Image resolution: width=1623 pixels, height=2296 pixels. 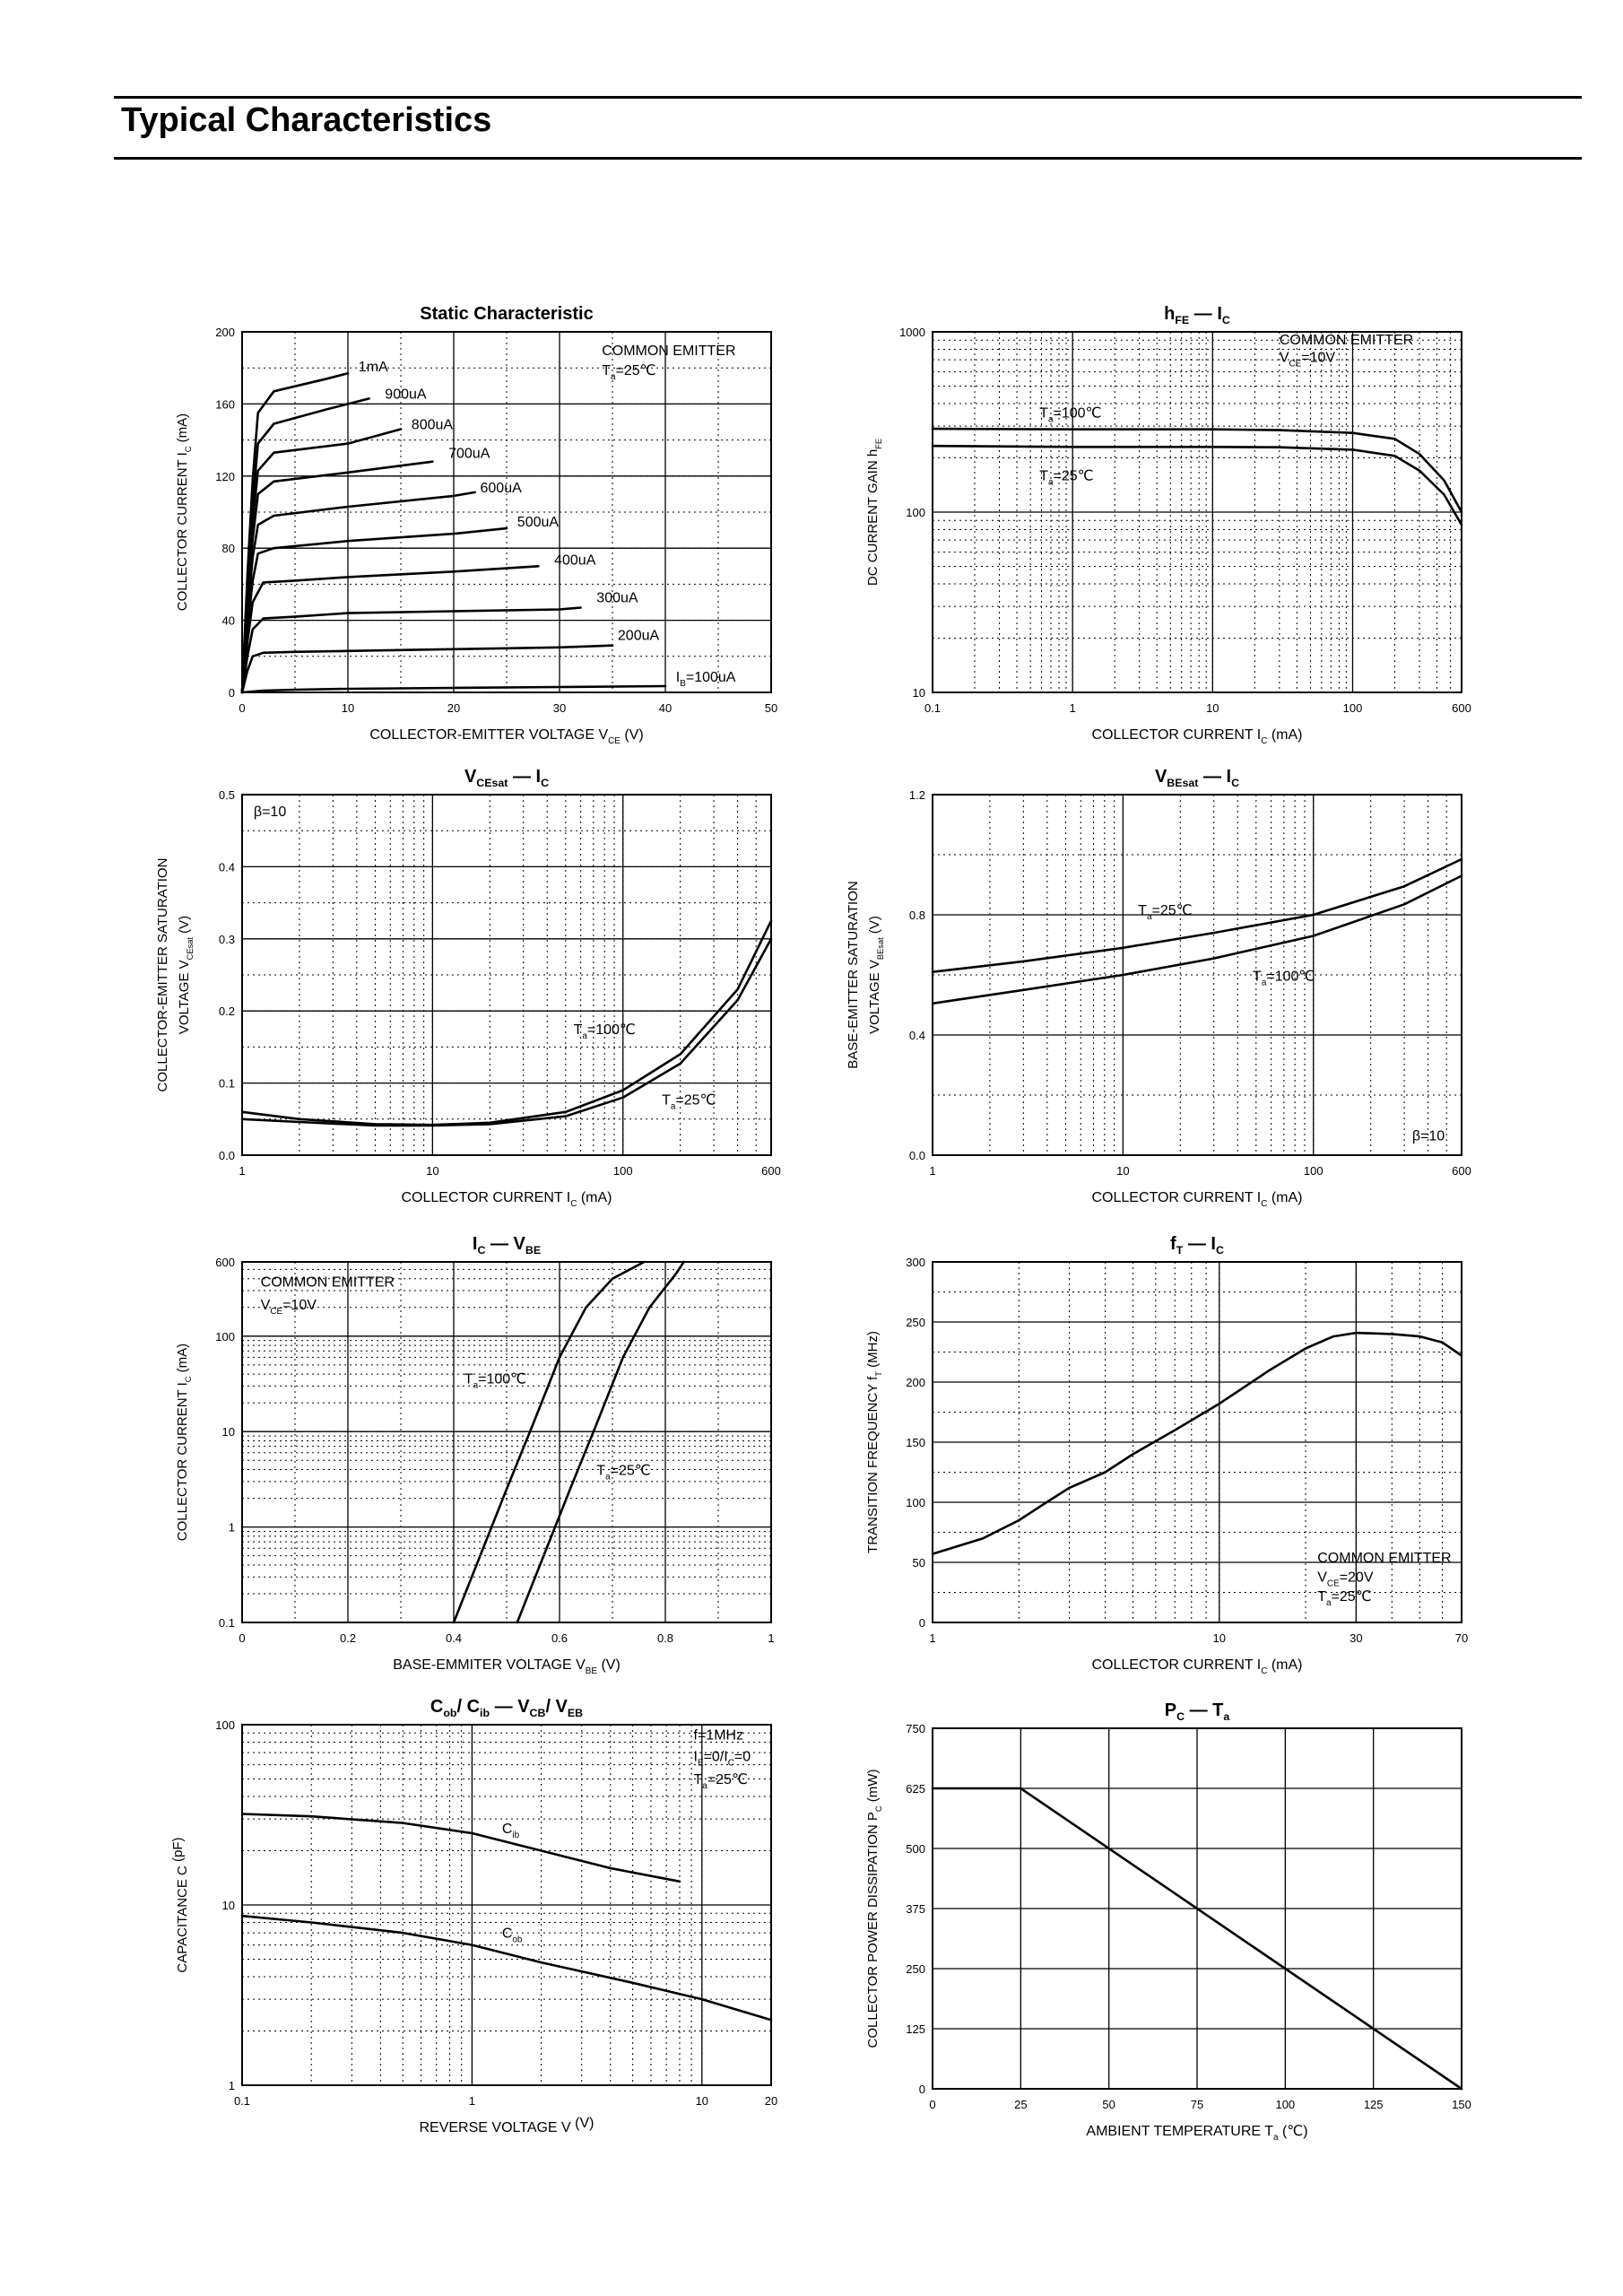 What do you see at coordinates (575, 560) in the screenshot?
I see `series-label: 400uA` at bounding box center [575, 560].